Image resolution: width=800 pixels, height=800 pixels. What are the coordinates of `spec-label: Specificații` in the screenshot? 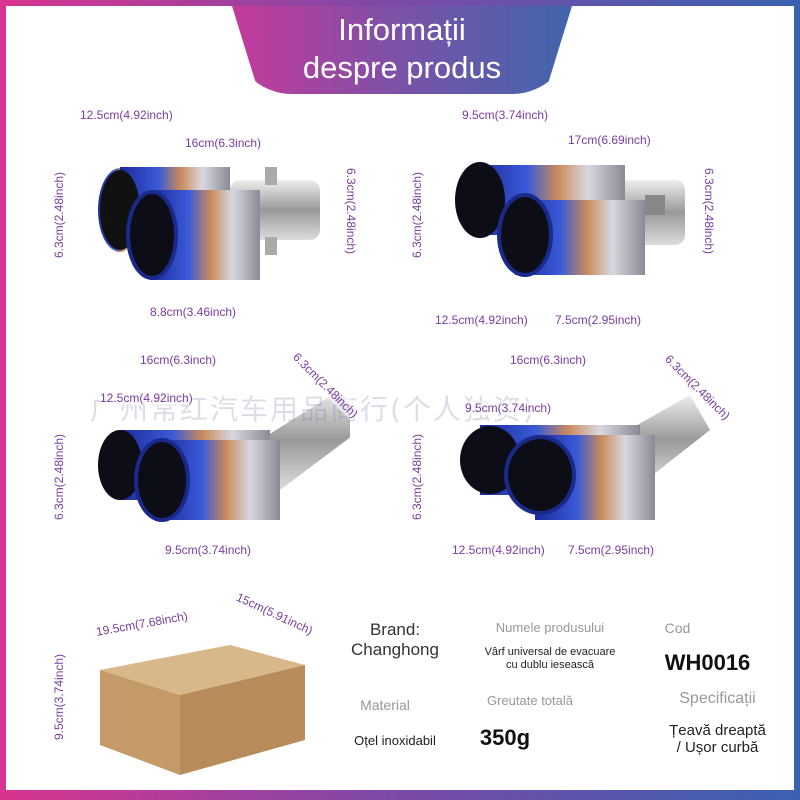 It's located at (717, 698).